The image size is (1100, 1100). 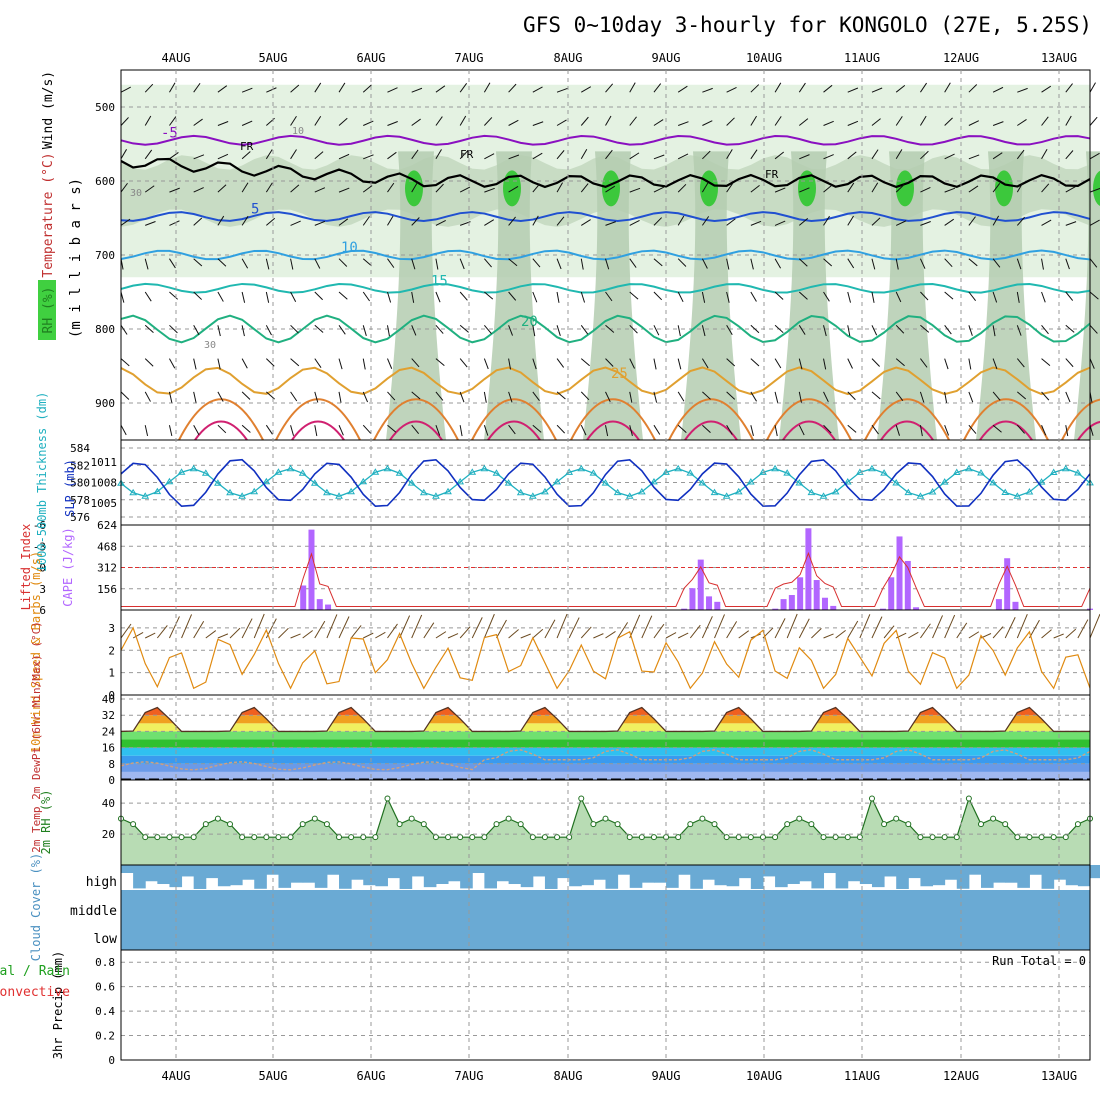 What do you see at coordinates (605, 482) in the screenshot?
I see `slp-line` at bounding box center [605, 482].